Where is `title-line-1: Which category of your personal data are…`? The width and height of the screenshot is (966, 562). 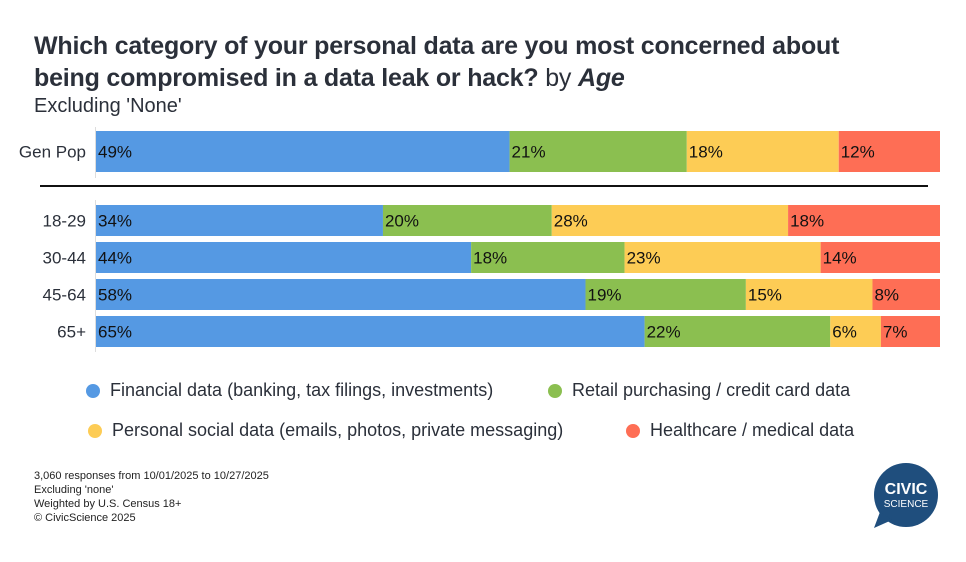
title-line-1: Which category of your personal data are… is located at coordinates (437, 46).